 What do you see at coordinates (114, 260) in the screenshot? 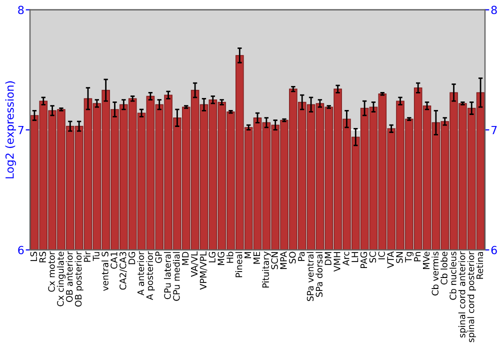
I see `x-tick-label: CA1` at bounding box center [114, 260].